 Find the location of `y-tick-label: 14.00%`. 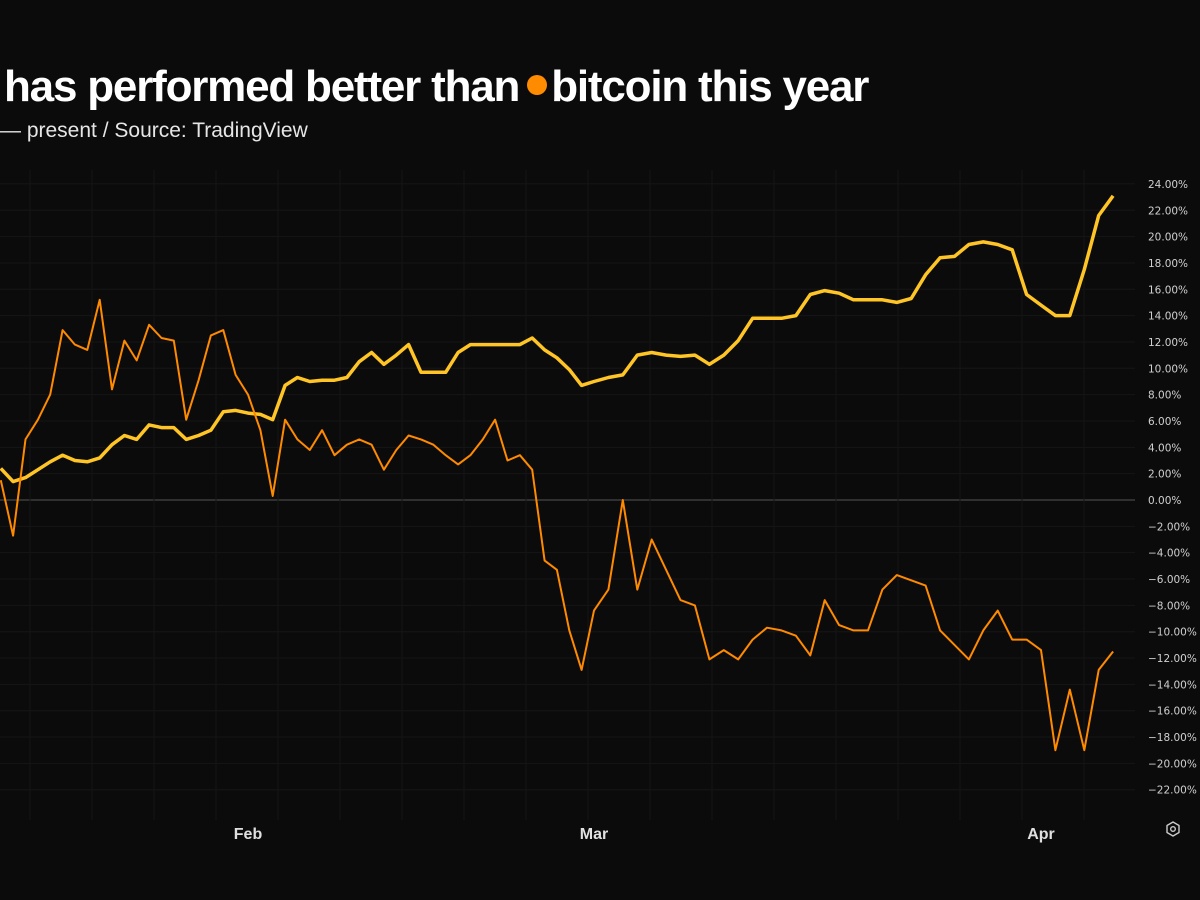

y-tick-label: 14.00% is located at coordinates (1168, 317).